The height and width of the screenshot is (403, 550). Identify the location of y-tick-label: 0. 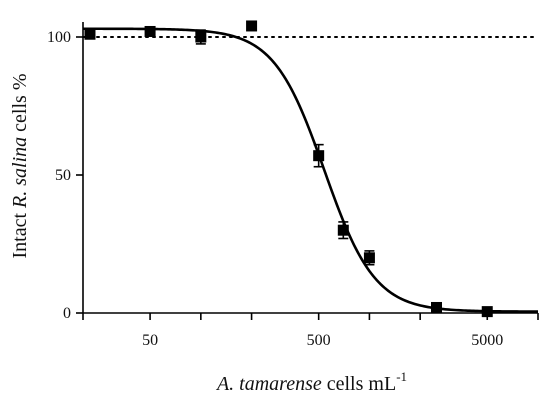
(67, 313).